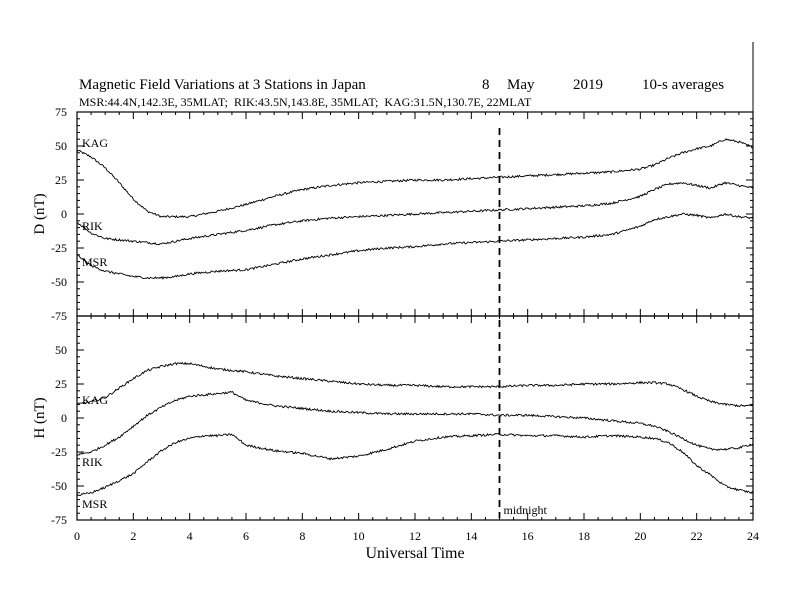 The width and height of the screenshot is (792, 612). Describe the element at coordinates (59, 316) in the screenshot. I see `d-ytick-label: -75` at that location.